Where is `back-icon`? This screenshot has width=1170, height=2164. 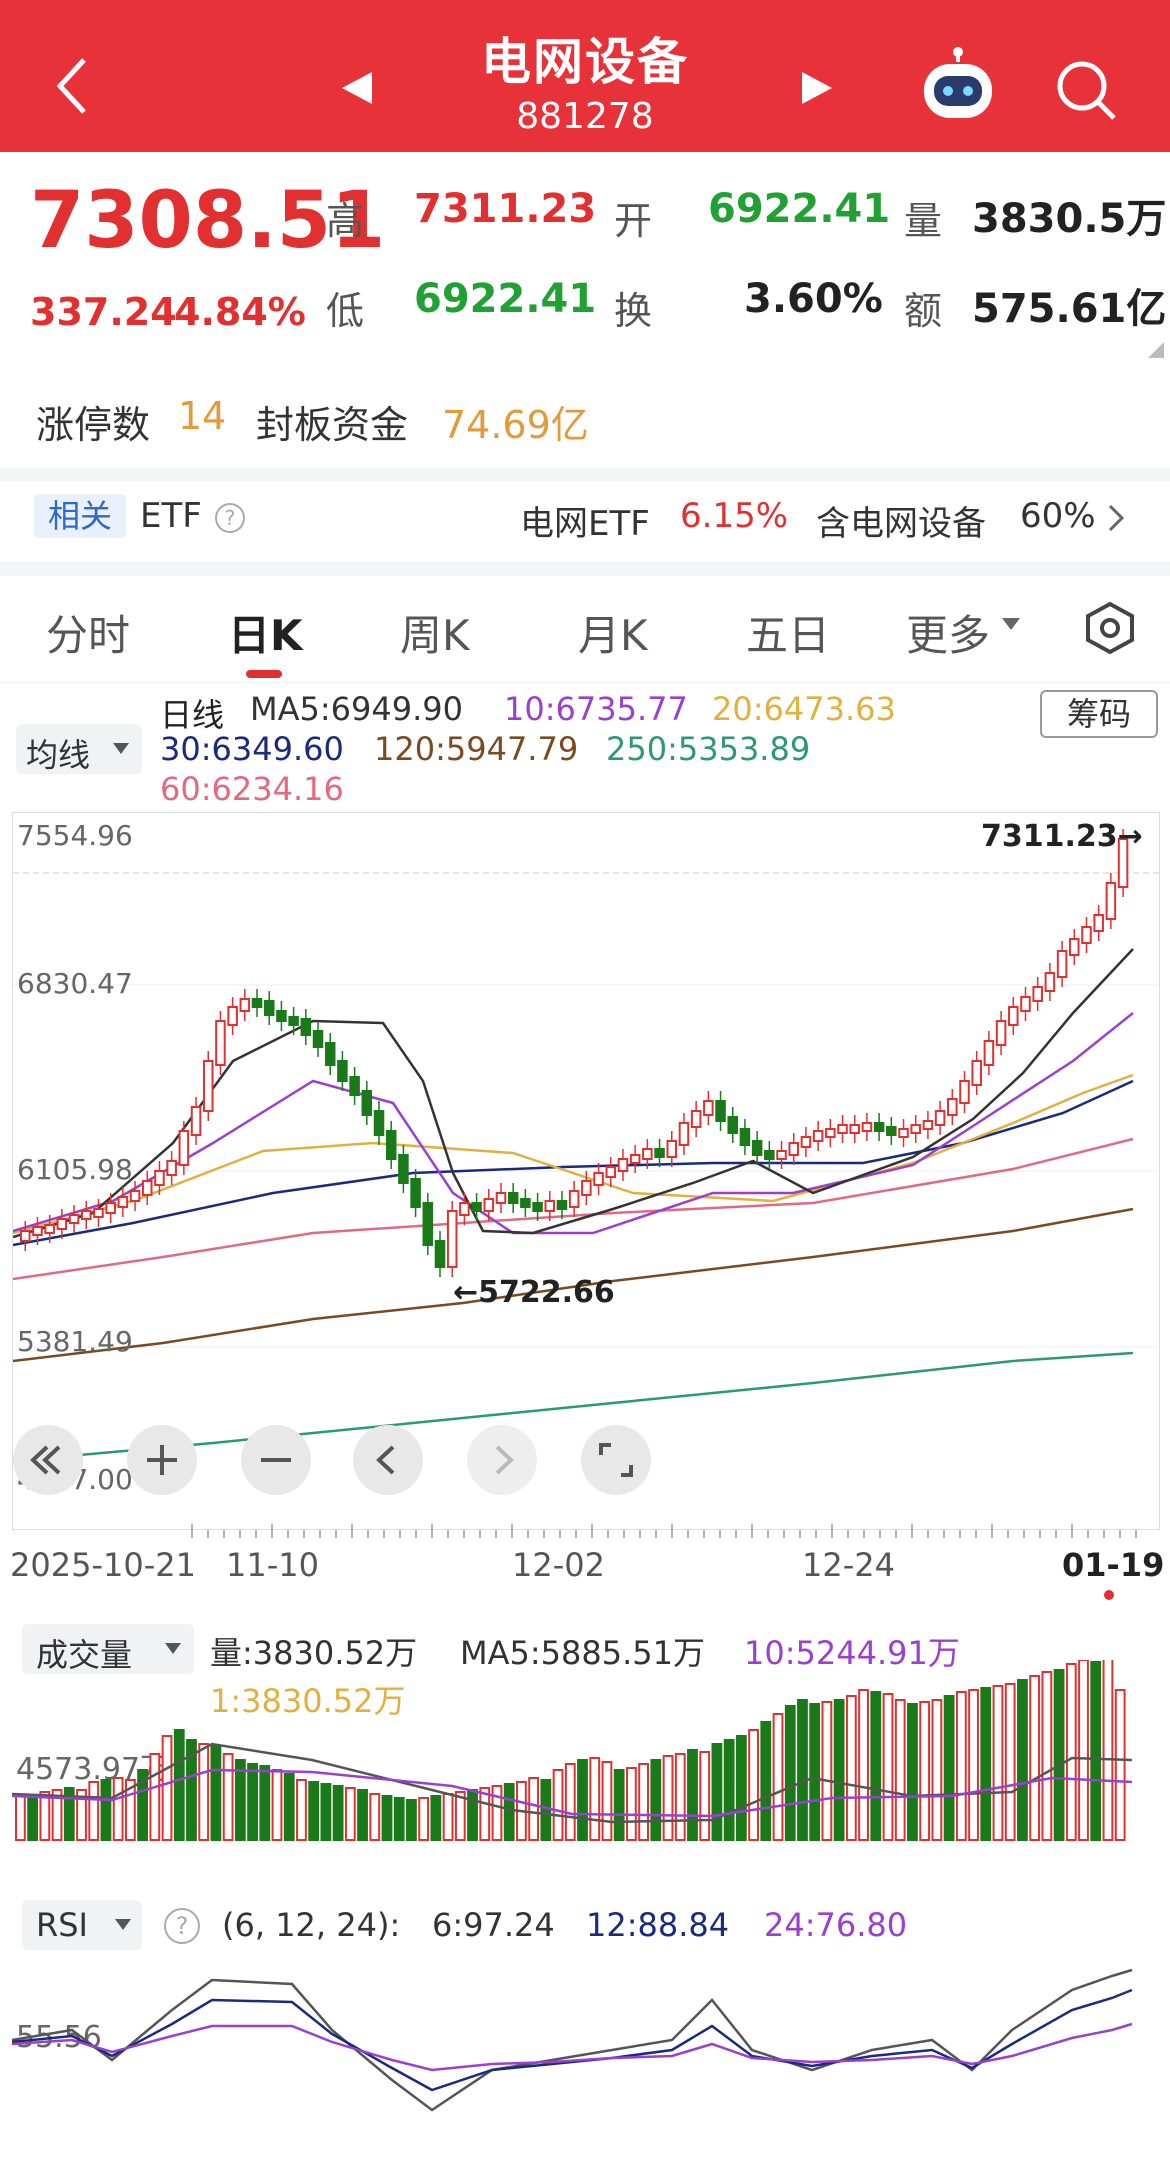
back-icon is located at coordinates (72, 86).